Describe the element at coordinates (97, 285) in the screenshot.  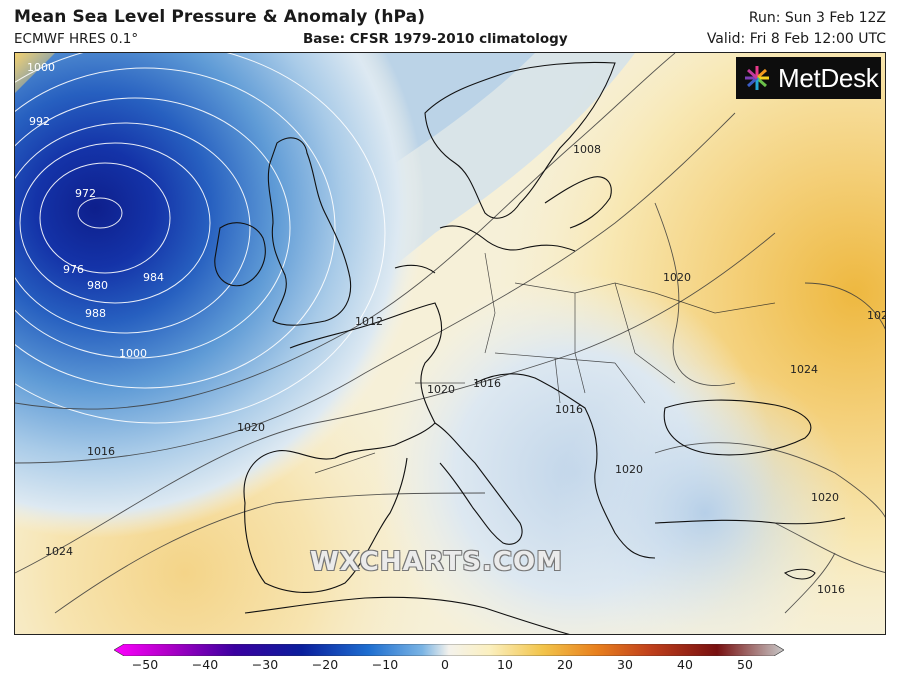
I see `isobar-label: 980` at that location.